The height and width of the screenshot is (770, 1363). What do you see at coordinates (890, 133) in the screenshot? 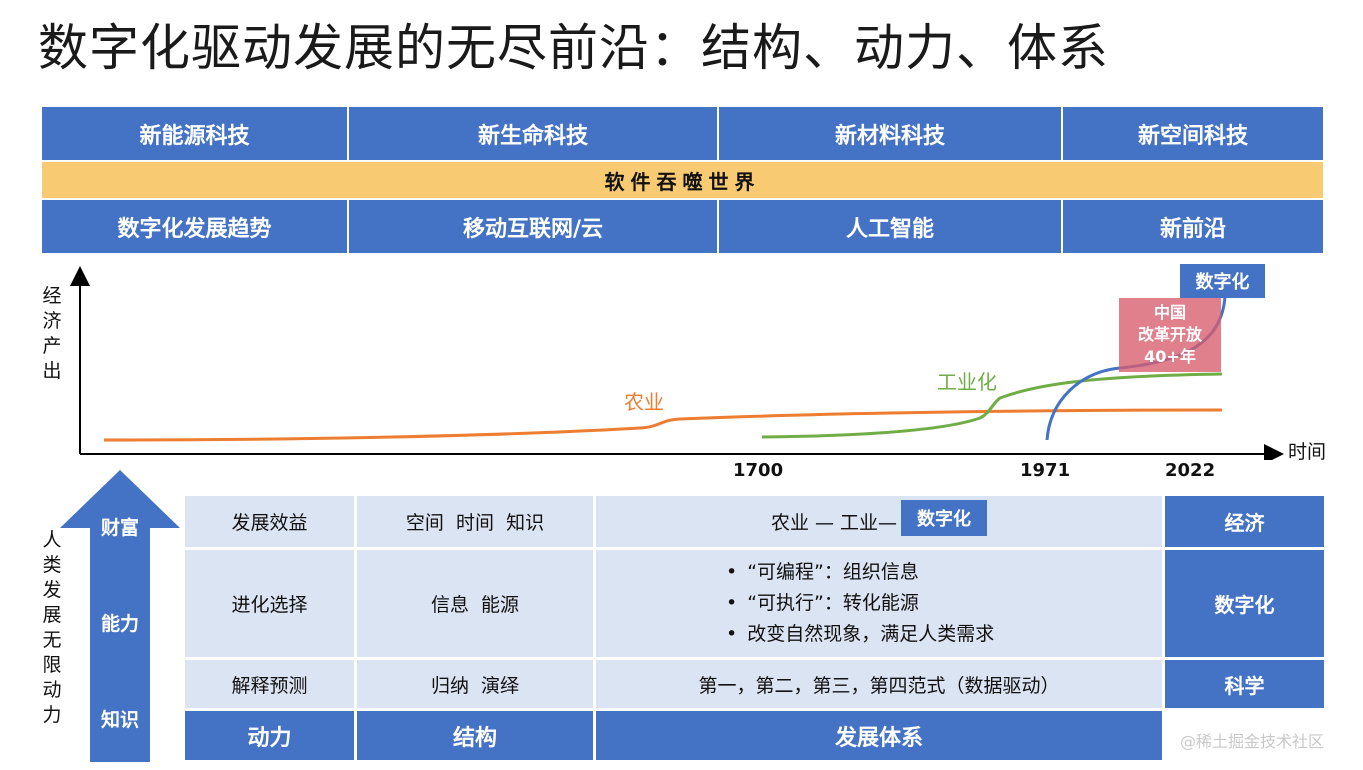
I see `tech-new-material: 新材料科技` at bounding box center [890, 133].